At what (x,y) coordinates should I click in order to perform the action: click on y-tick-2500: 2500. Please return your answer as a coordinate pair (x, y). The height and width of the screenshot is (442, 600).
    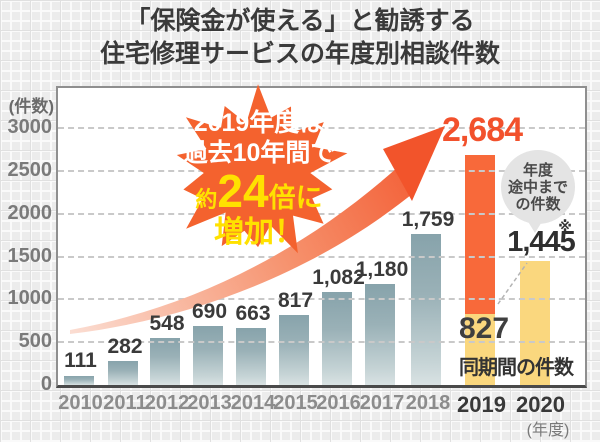
    Looking at the image, I should click on (30, 169).